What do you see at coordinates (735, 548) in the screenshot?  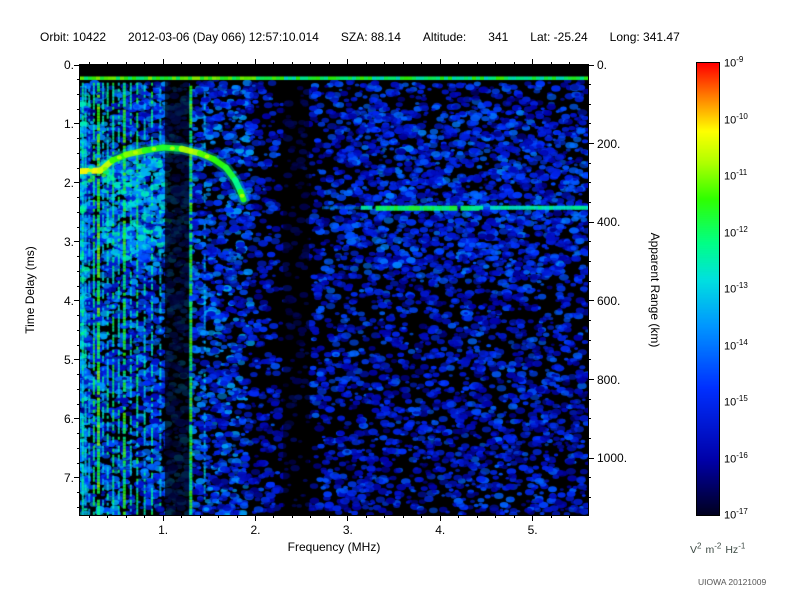 I see `unit-part: Hz-1` at bounding box center [735, 548].